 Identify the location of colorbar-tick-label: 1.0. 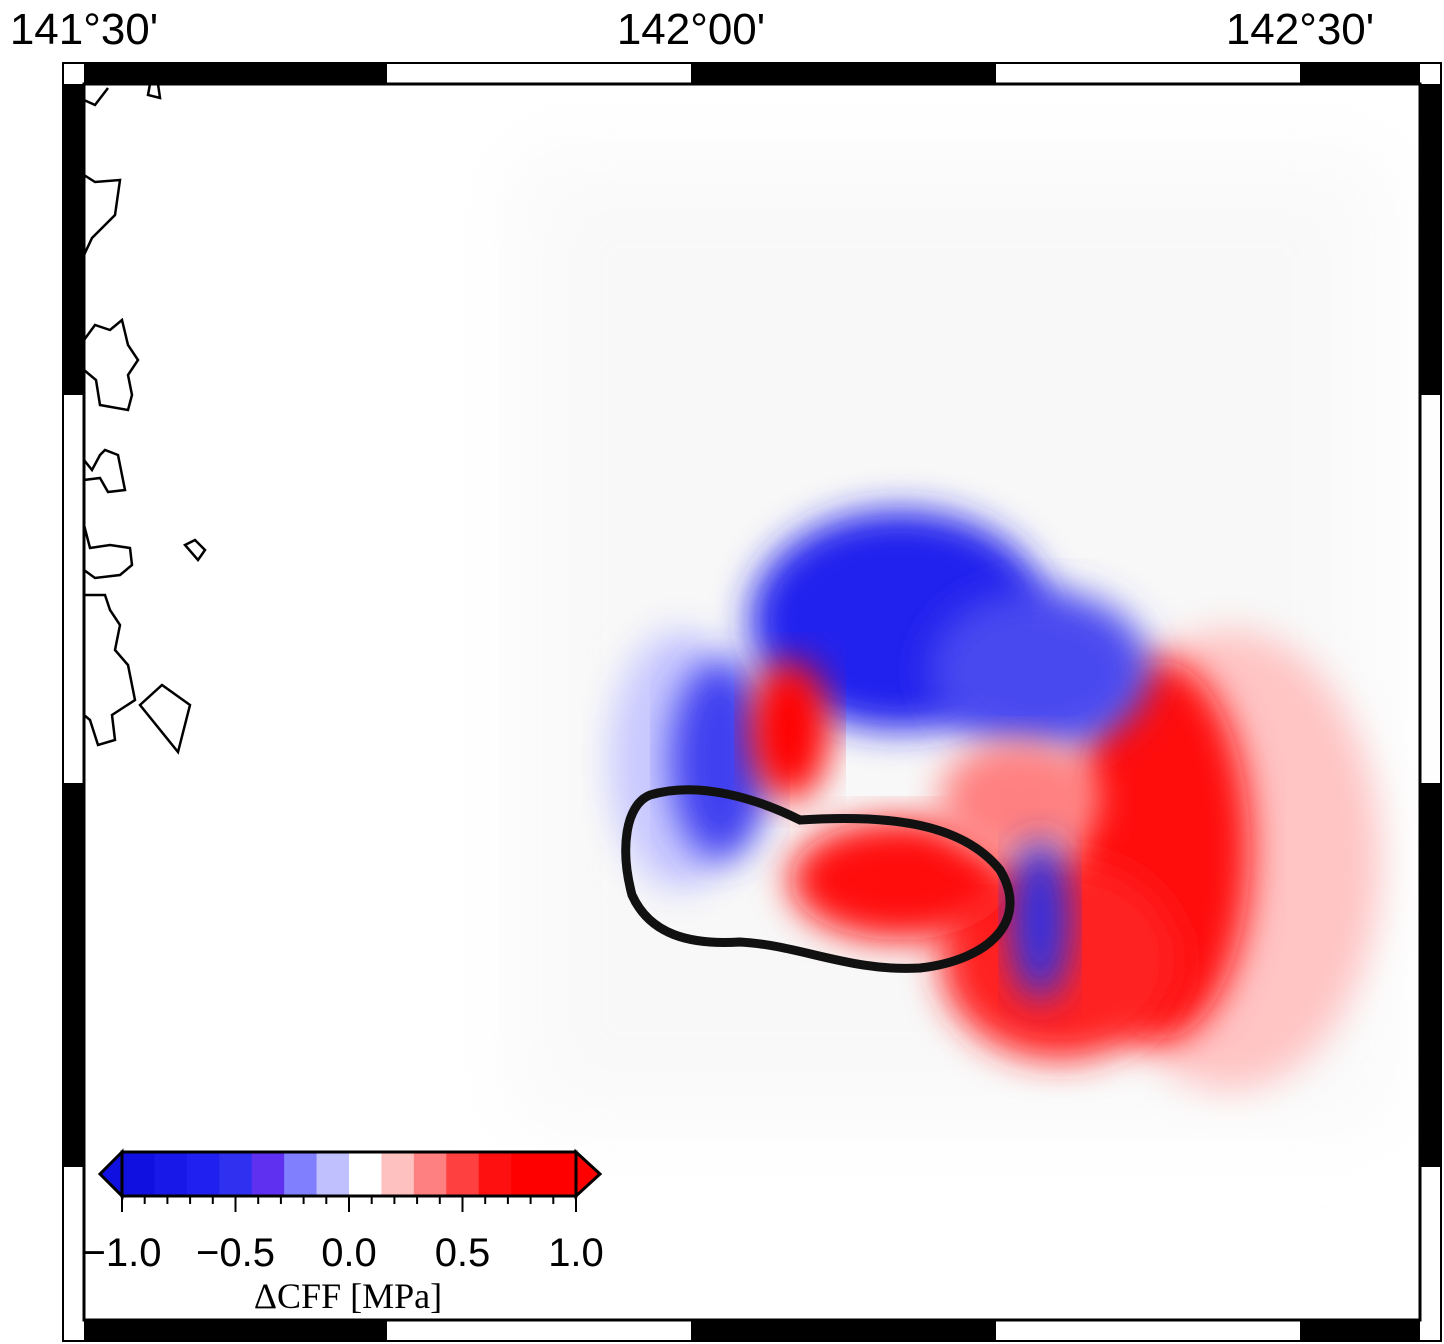
(576, 1253).